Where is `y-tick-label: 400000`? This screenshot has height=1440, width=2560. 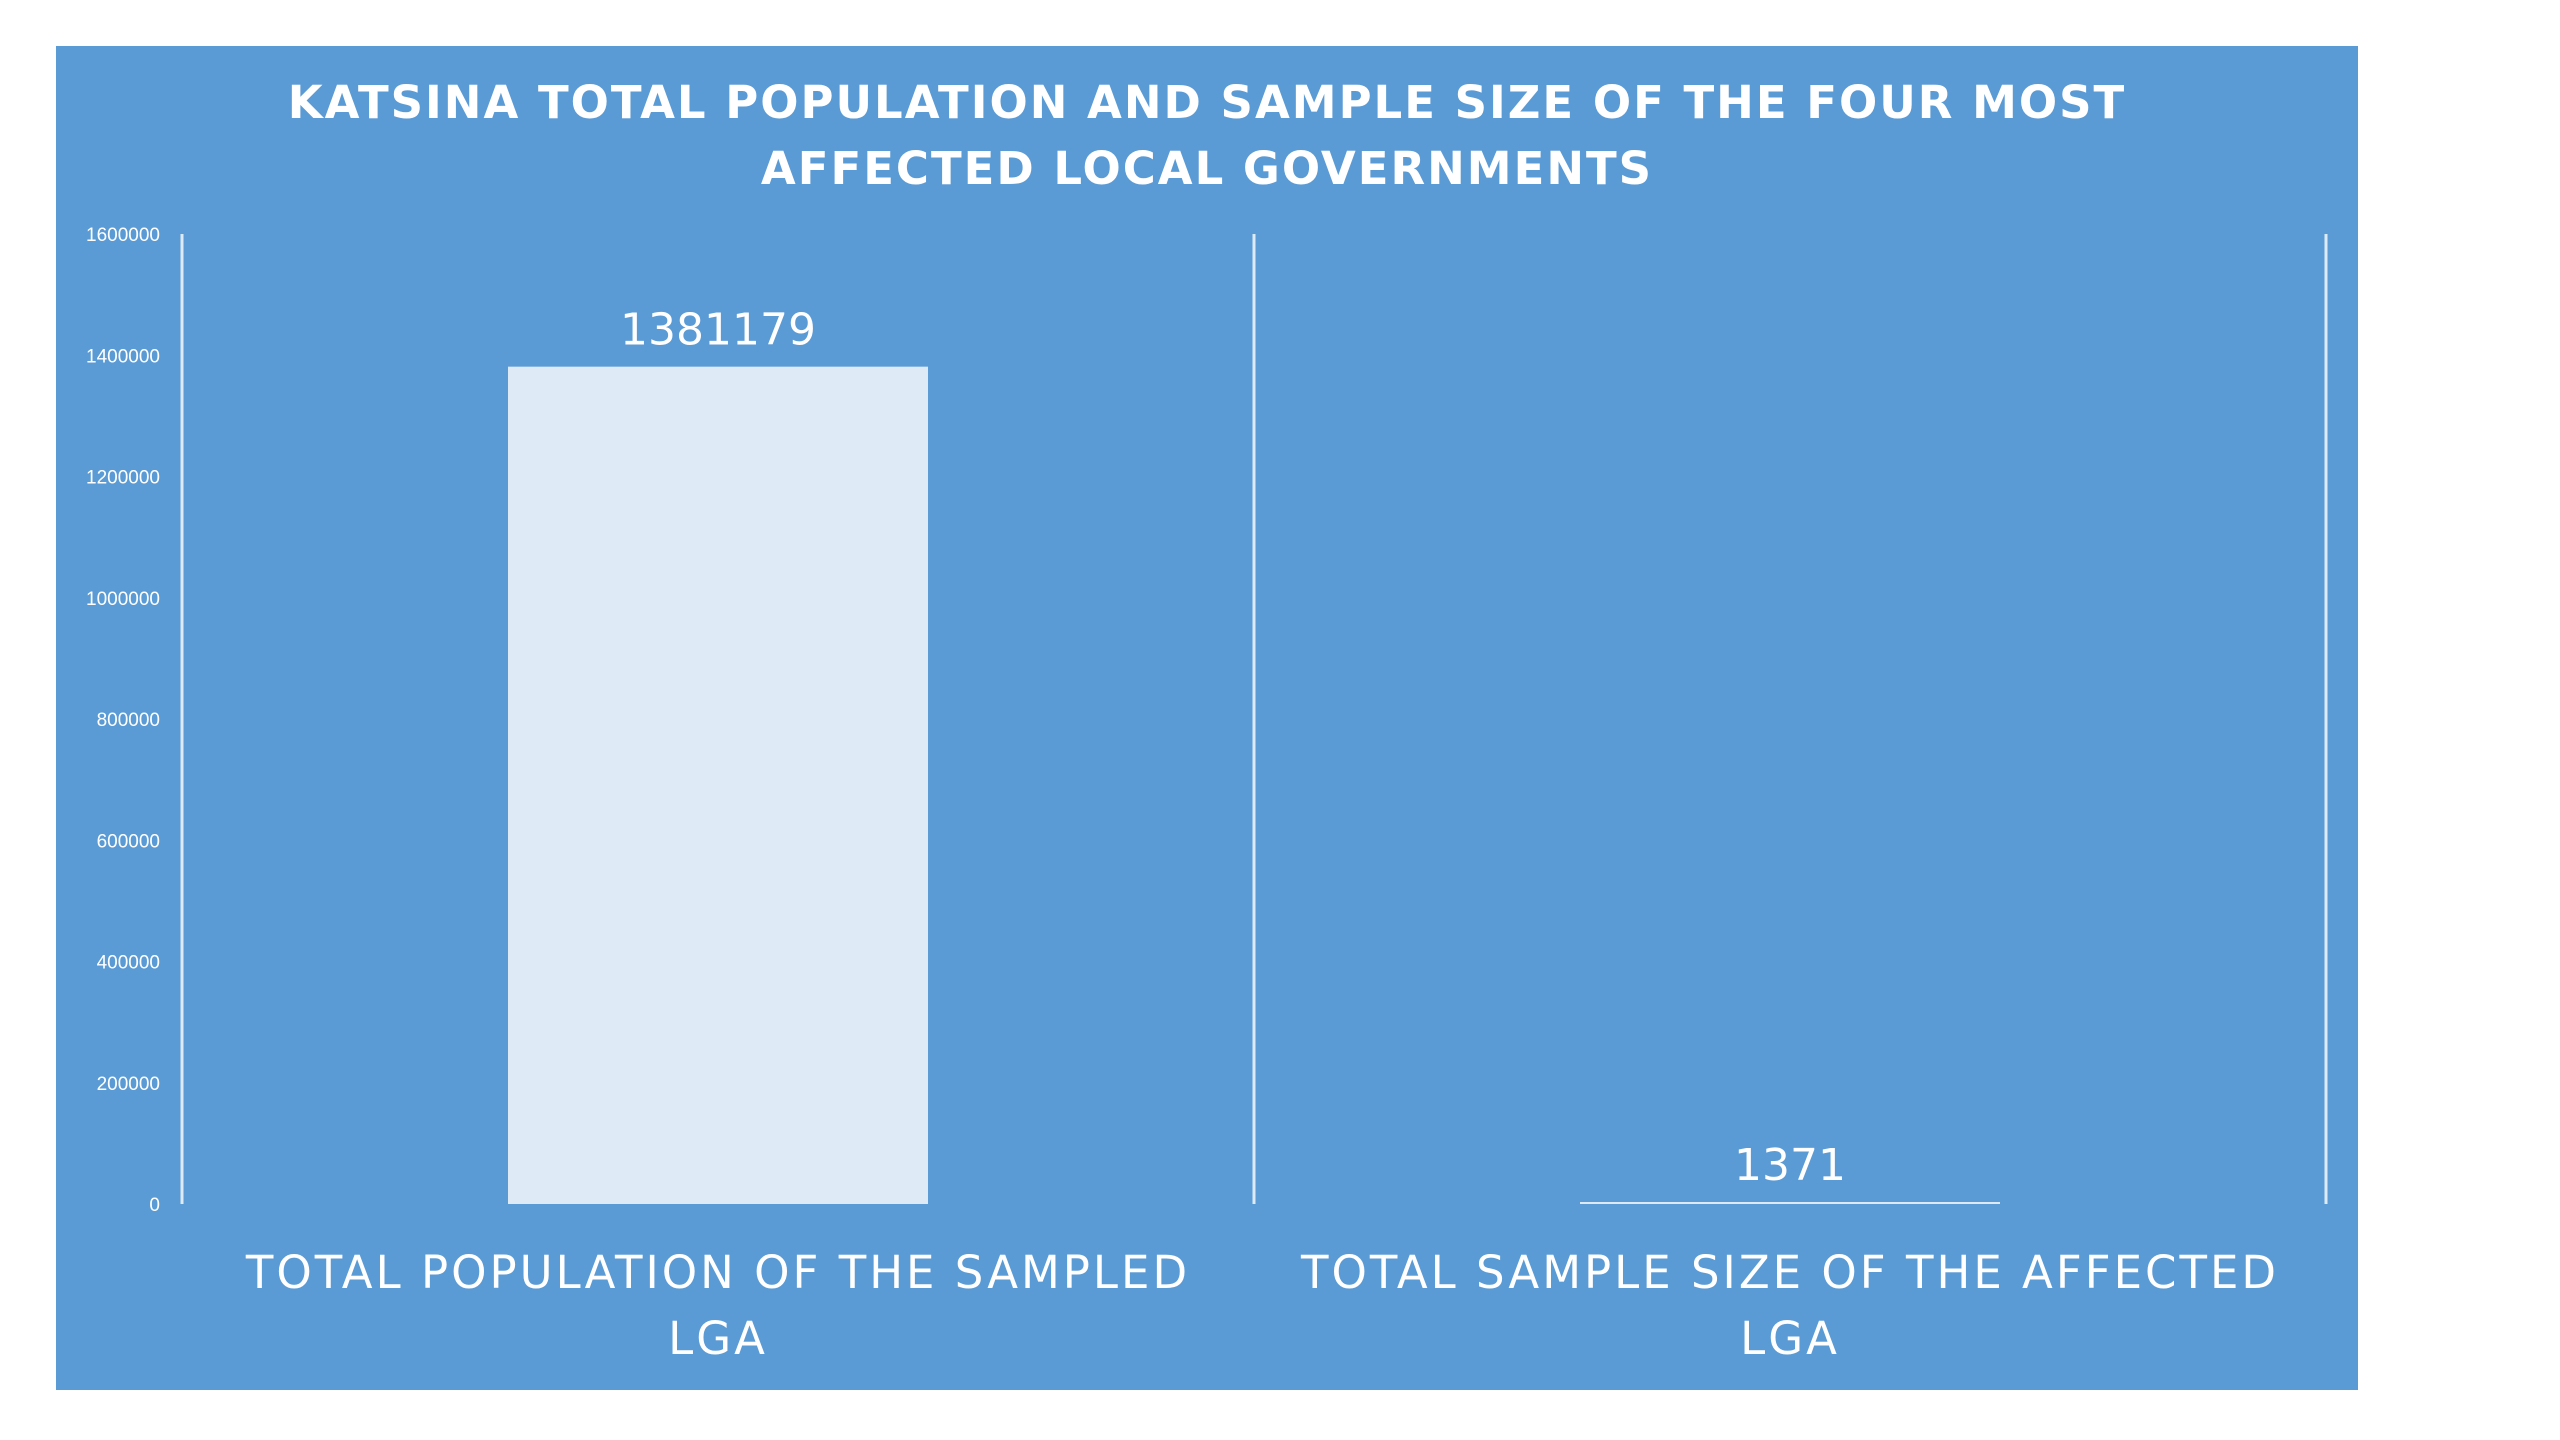
y-tick-label: 400000 is located at coordinates (128, 963).